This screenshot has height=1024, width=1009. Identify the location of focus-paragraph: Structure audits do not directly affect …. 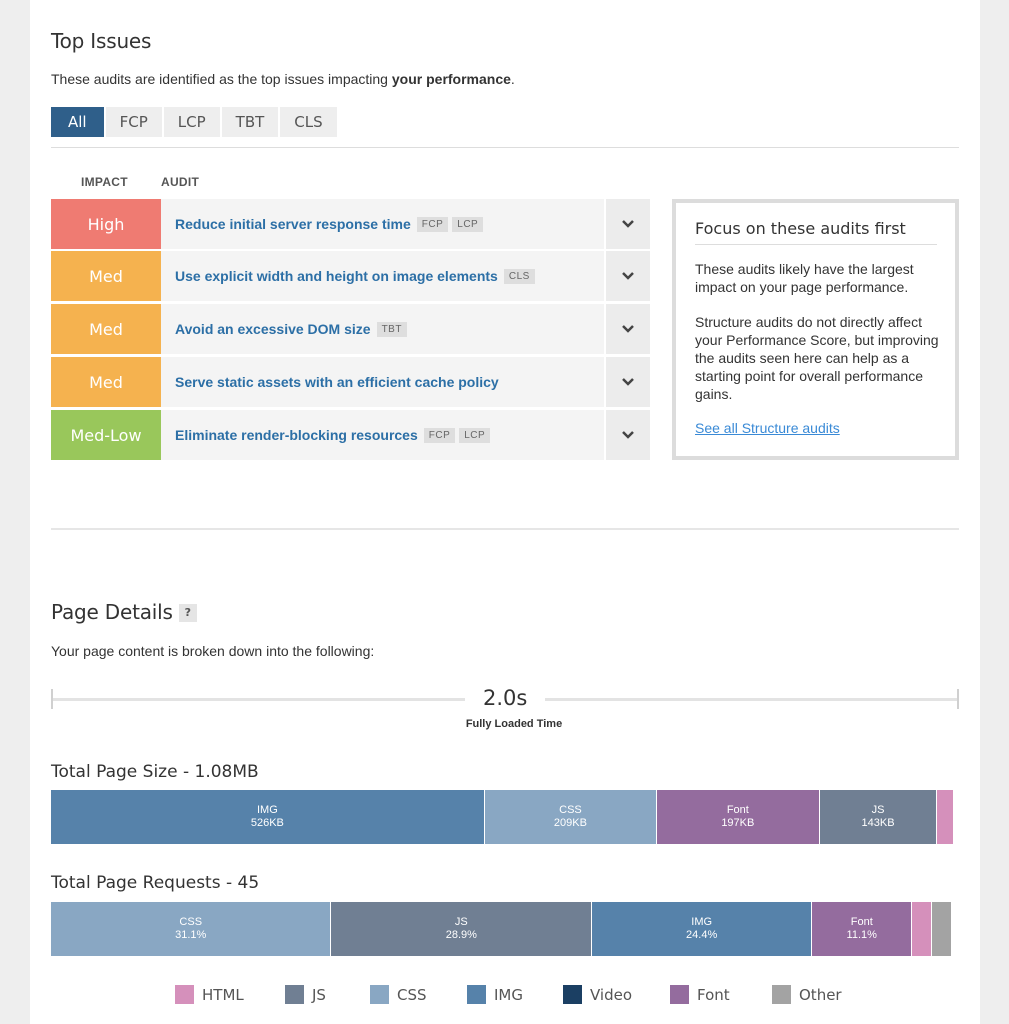
(817, 358).